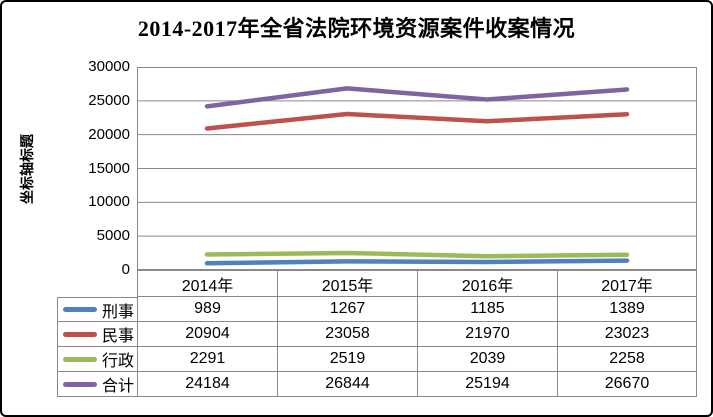 The image size is (713, 417). Describe the element at coordinates (109, 168) in the screenshot. I see `y-tick-label: 15000` at that location.